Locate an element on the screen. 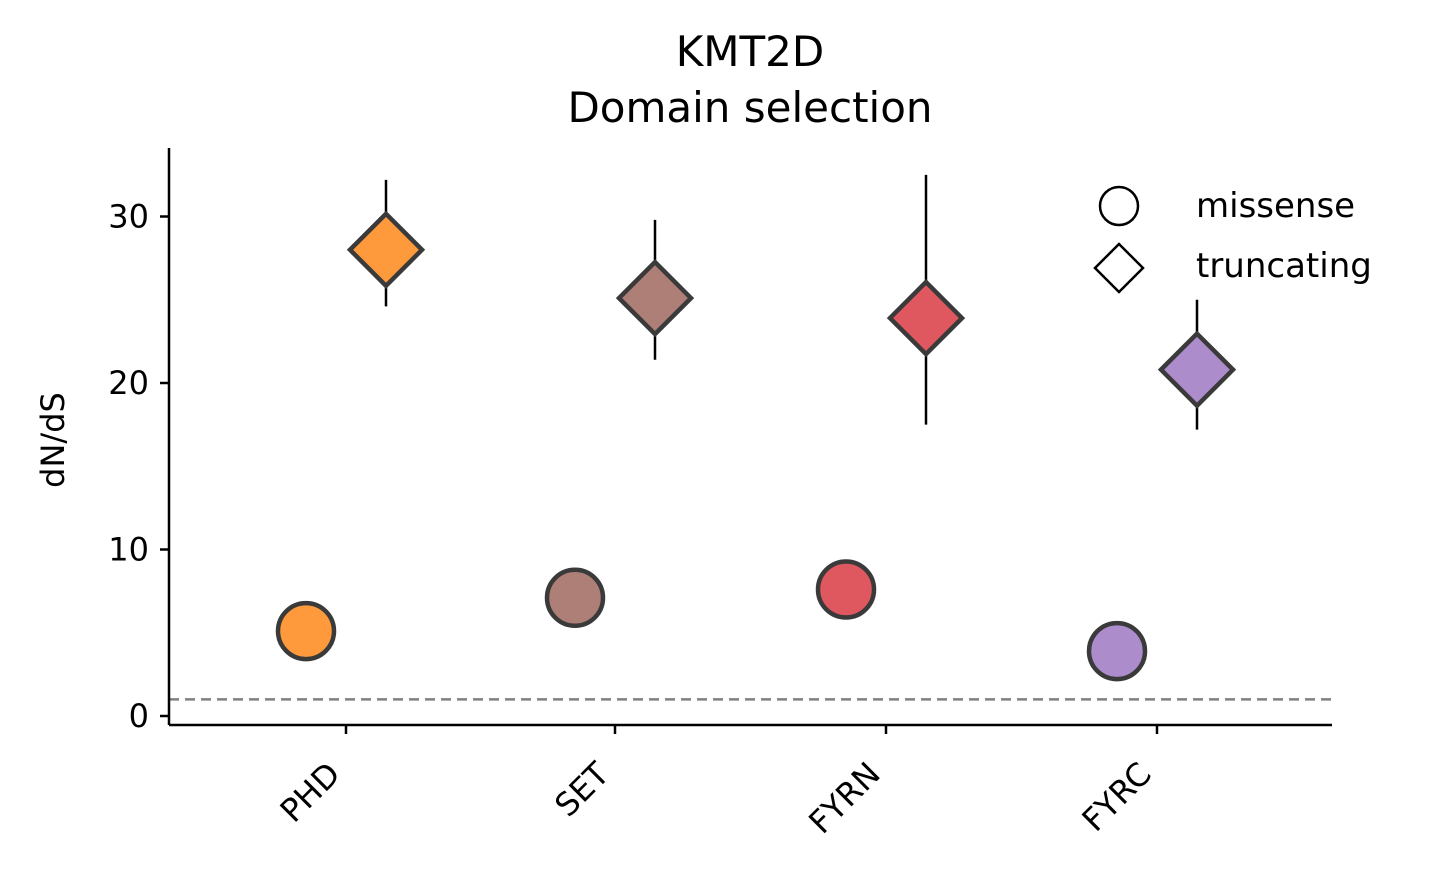 The height and width of the screenshot is (890, 1456). y-tick-label: 0 is located at coordinates (139, 716).